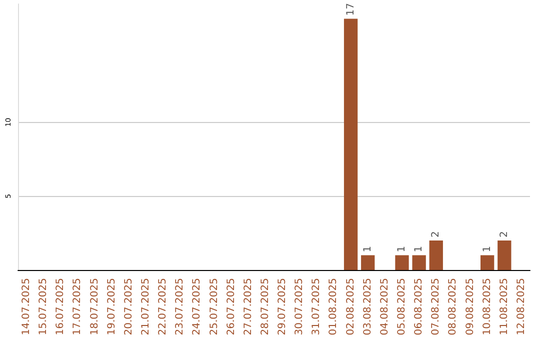 This screenshot has height=340, width=540. I want to click on x-tick-label: 17.07.2025, so click(78, 307).